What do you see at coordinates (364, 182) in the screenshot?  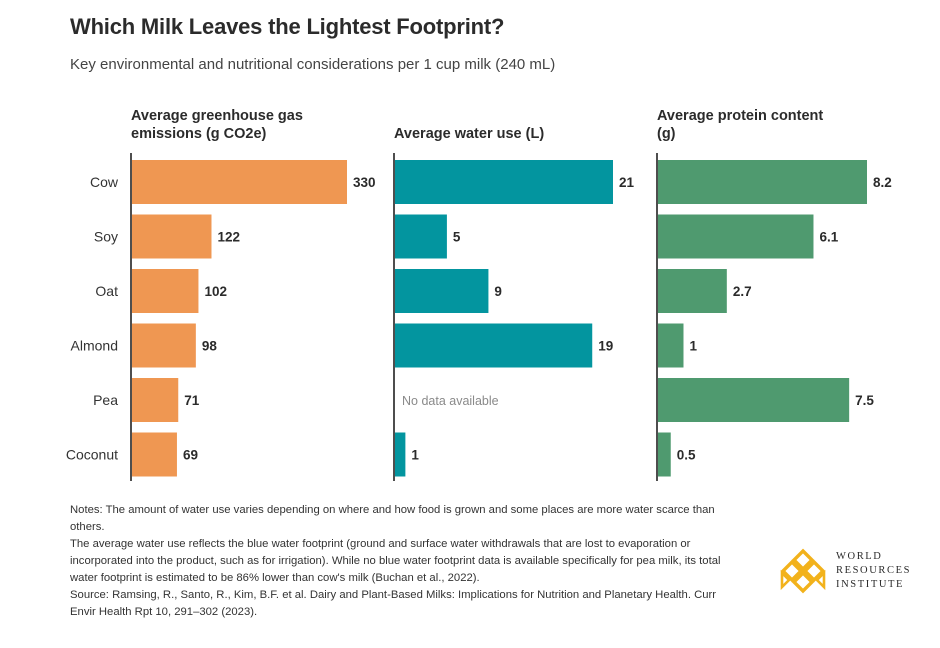 I see `value-label-emissions-cow: 330` at bounding box center [364, 182].